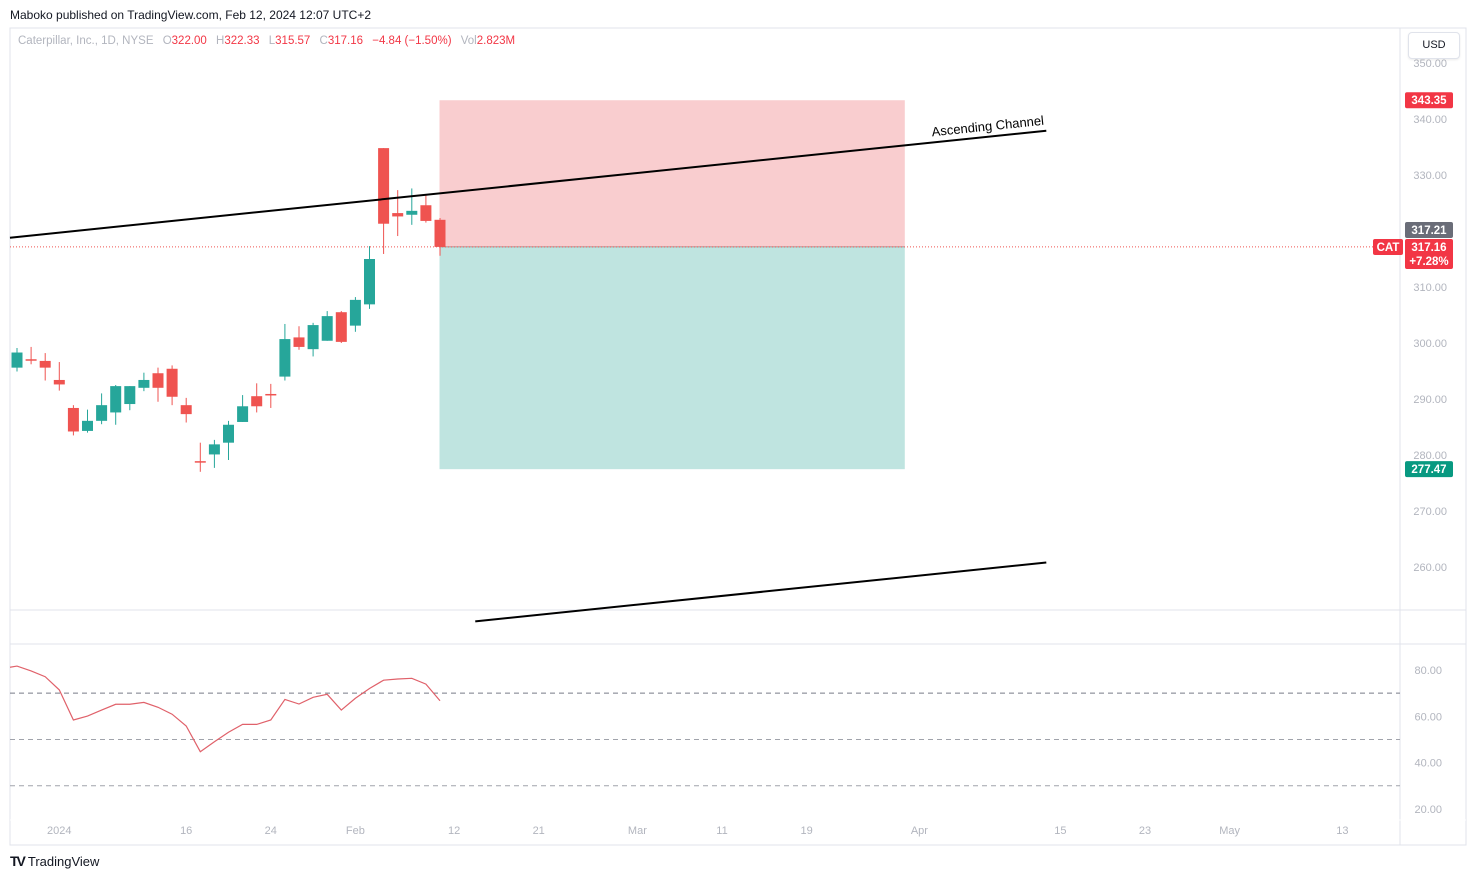 The height and width of the screenshot is (880, 1476). Describe the element at coordinates (355, 831) in the screenshot. I see `time-tick-label: Feb` at that location.